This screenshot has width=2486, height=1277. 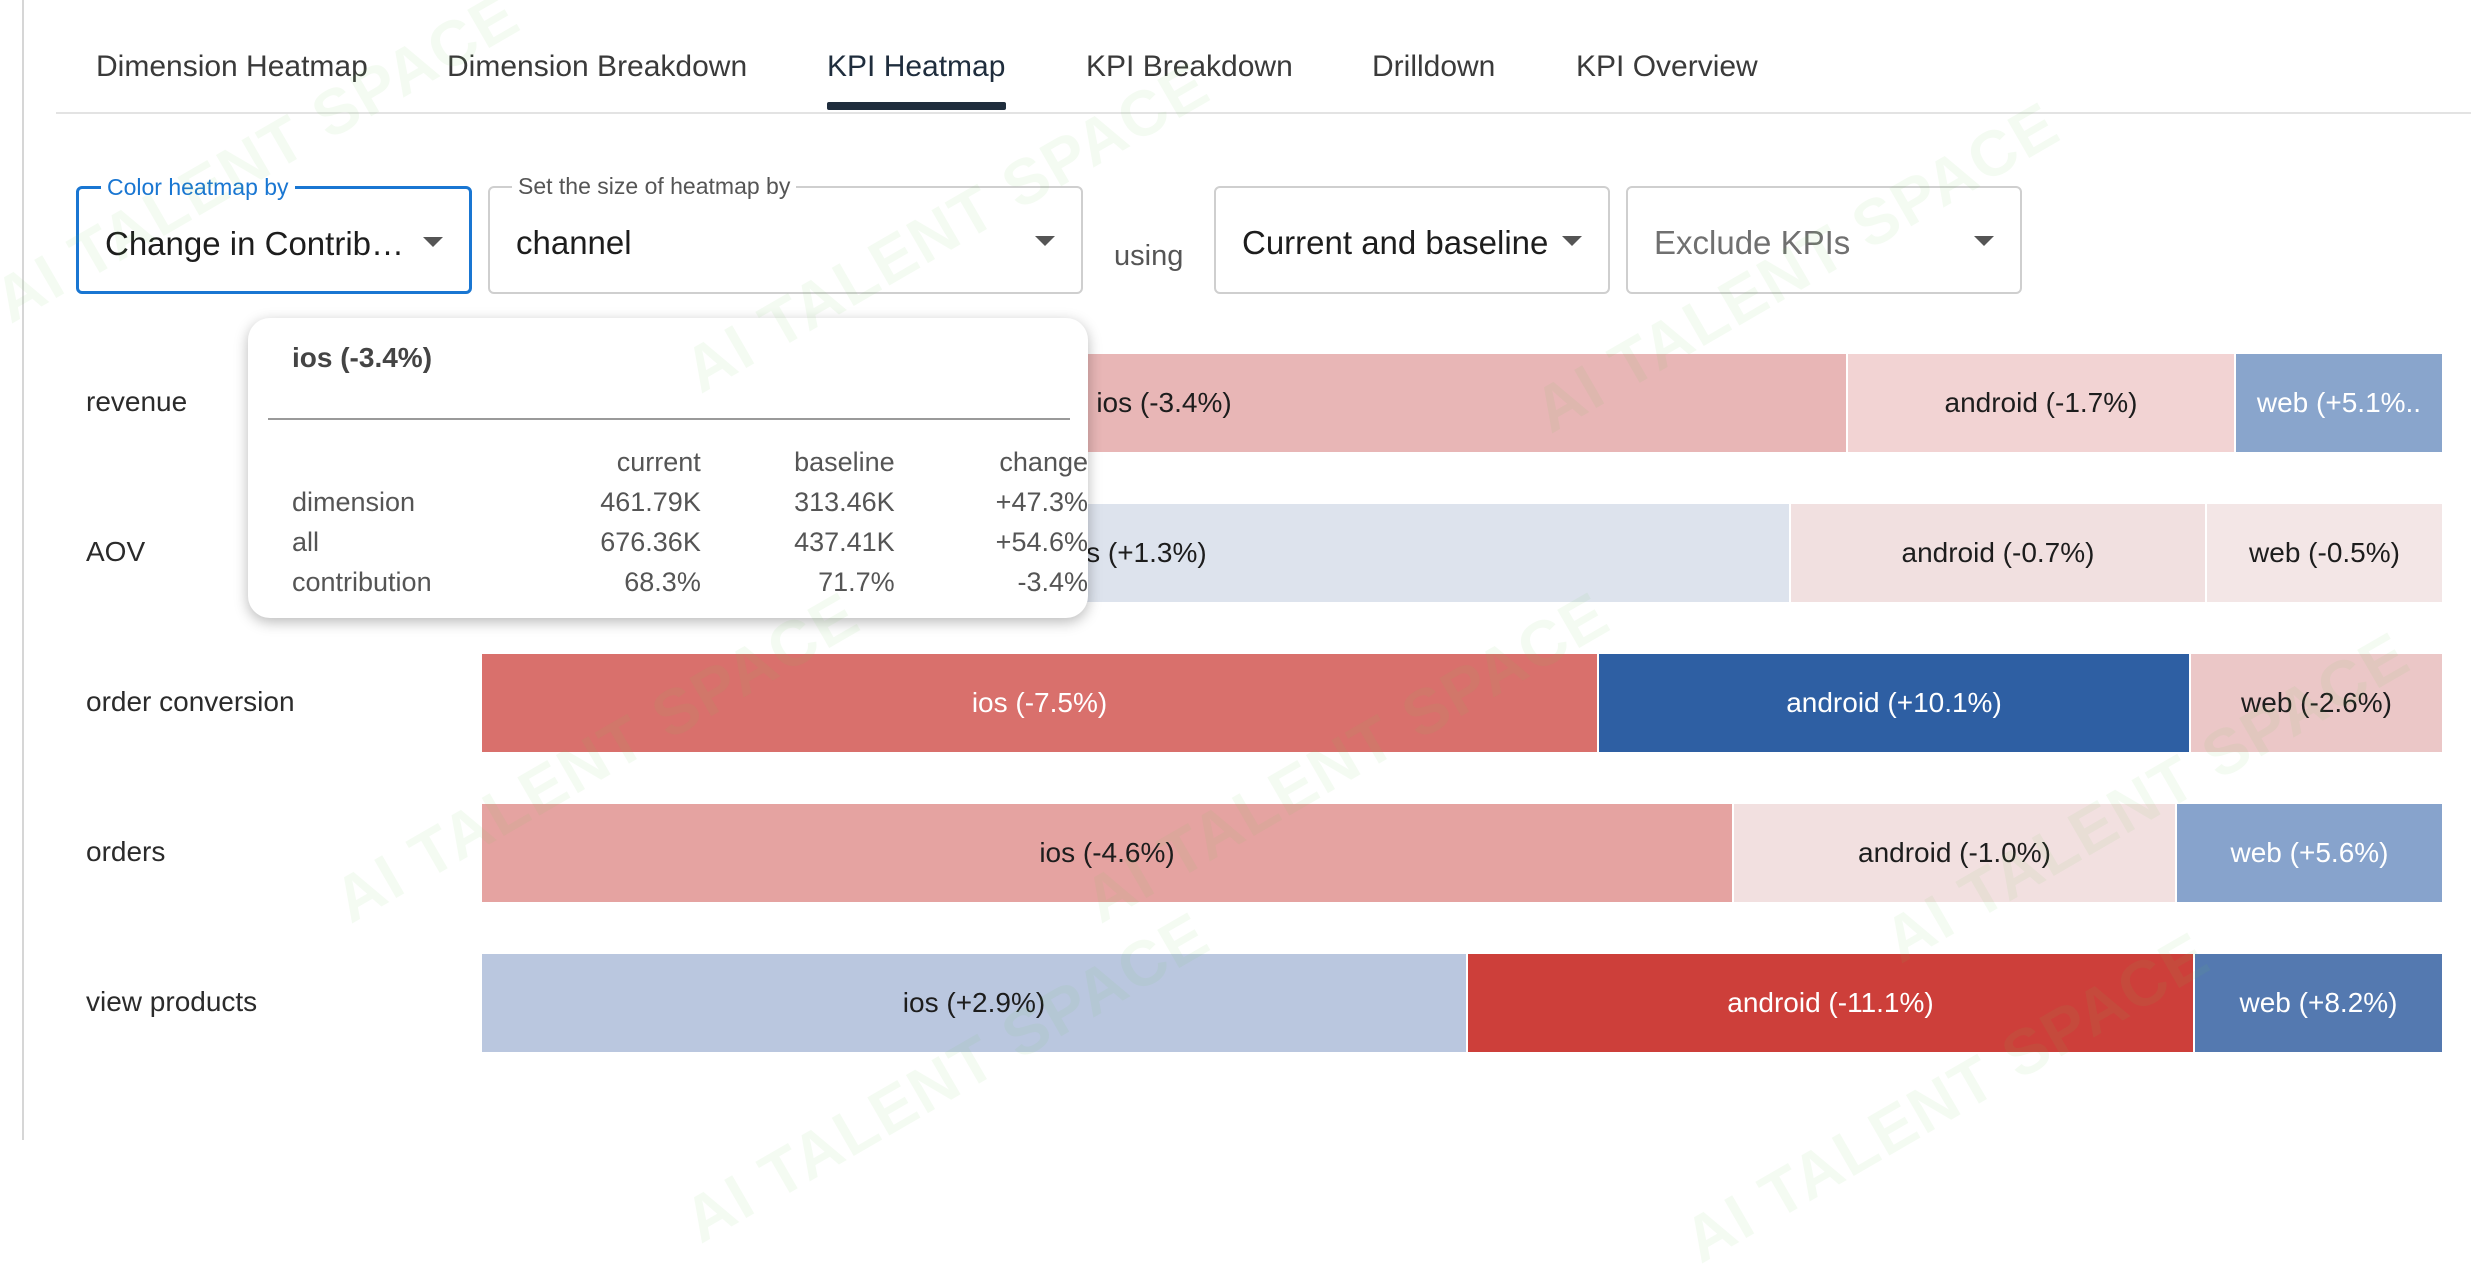 What do you see at coordinates (597, 66) in the screenshot?
I see `tab-dimension-breakdown: Dimension Breakdown` at bounding box center [597, 66].